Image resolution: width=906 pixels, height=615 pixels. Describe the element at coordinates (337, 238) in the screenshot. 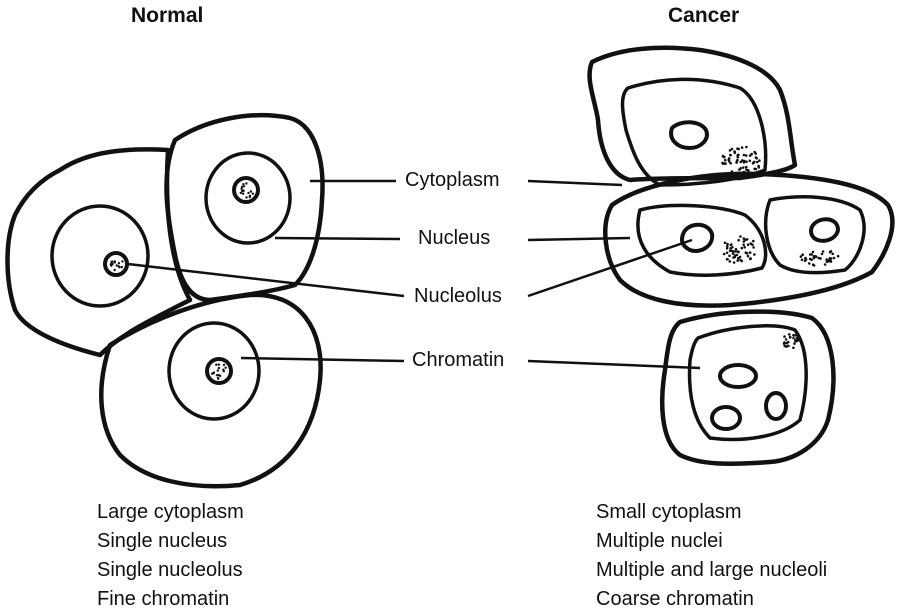

I see `leader-nucleus-left` at that location.